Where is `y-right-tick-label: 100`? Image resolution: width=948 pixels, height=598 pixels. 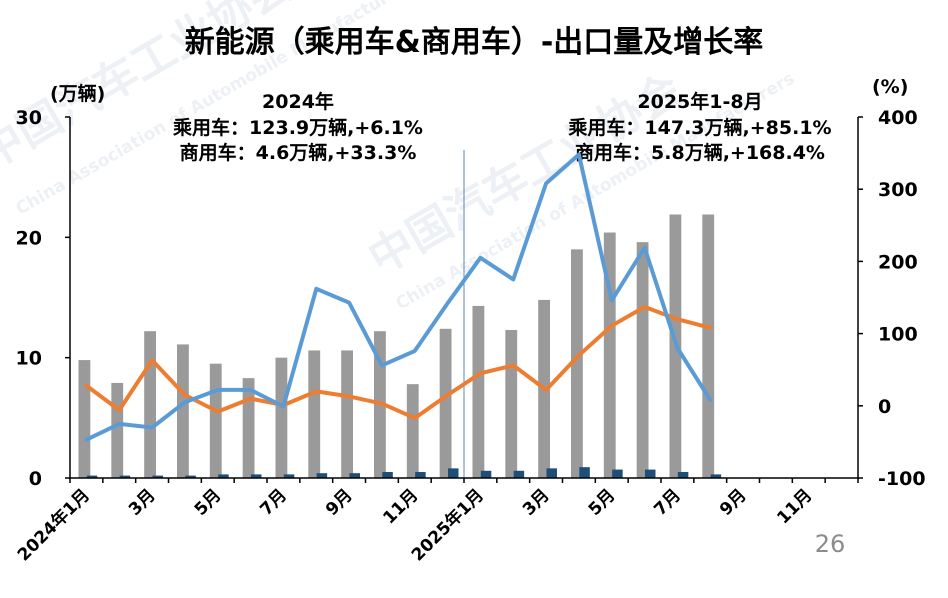 y-right-tick-label: 100 is located at coordinates (898, 335).